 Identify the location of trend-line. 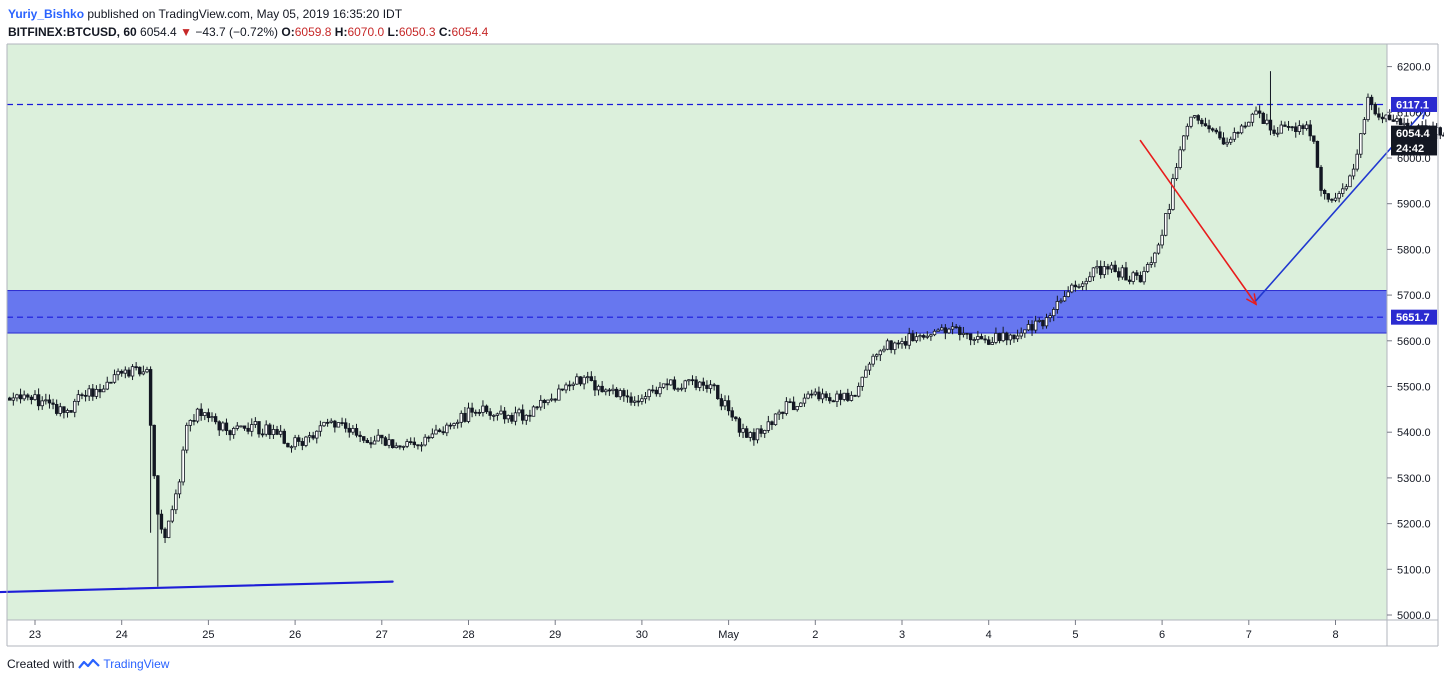
(197, 590).